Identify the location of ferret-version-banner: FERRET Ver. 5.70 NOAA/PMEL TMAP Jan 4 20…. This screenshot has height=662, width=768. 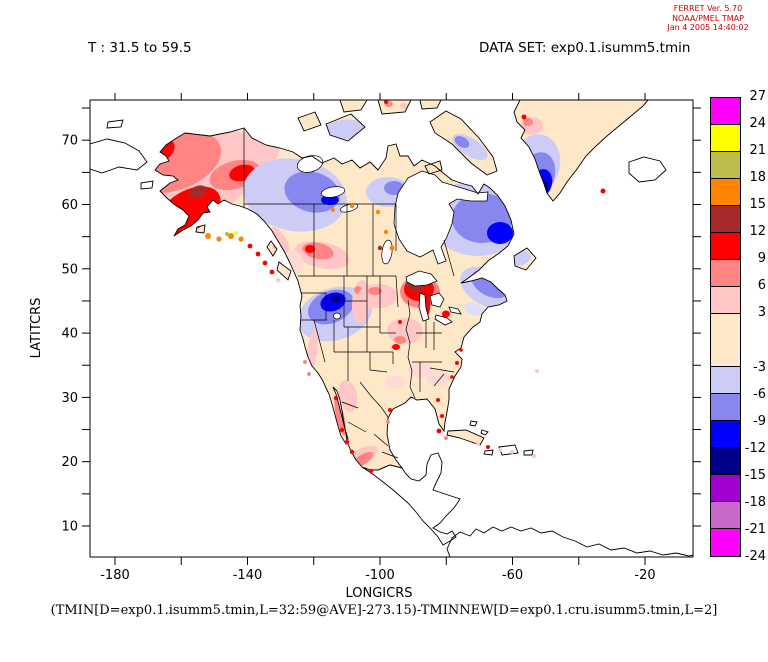
(707, 18).